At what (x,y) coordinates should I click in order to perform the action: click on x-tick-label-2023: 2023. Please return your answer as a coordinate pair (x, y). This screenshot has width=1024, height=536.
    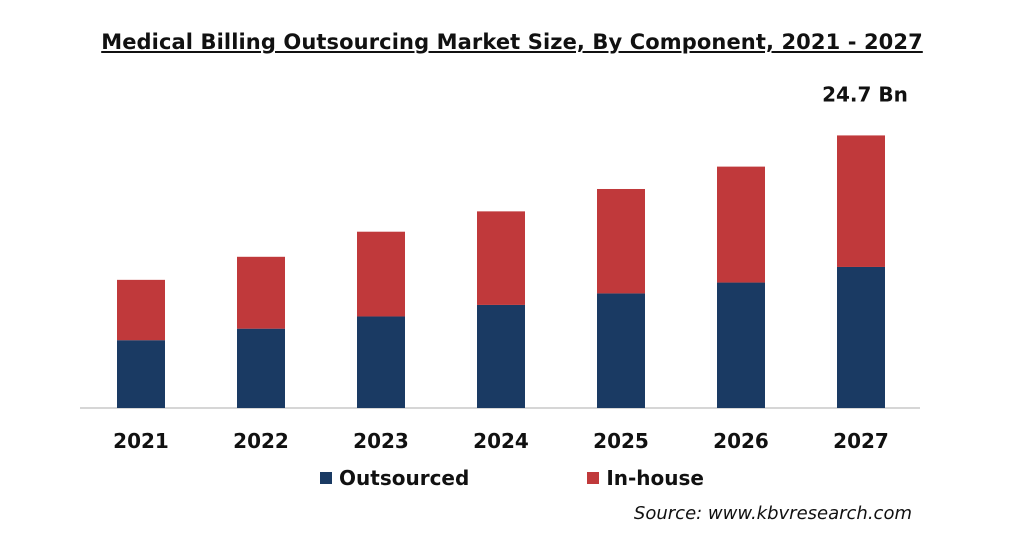
    Looking at the image, I should click on (381, 441).